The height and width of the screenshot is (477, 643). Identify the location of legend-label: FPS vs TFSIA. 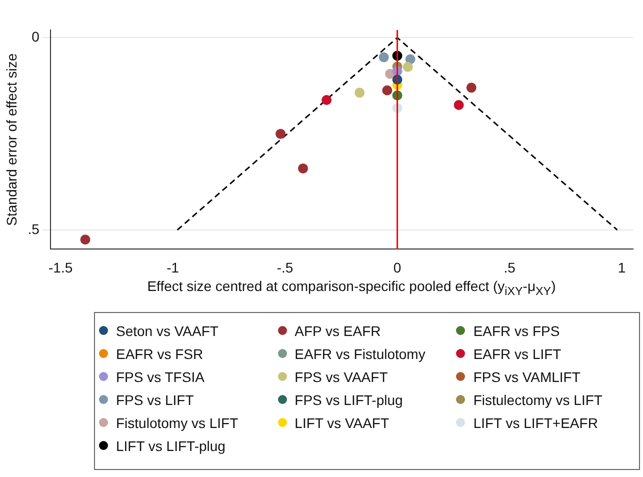
(160, 376).